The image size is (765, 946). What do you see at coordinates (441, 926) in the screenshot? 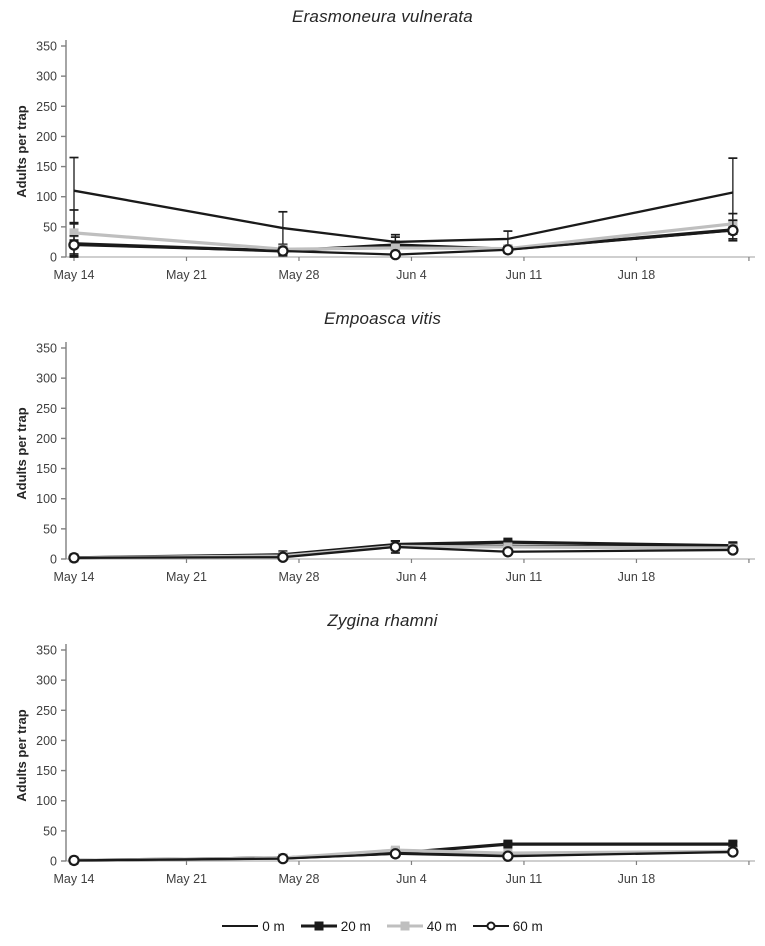
I see `legend-label: 40 m` at bounding box center [441, 926].